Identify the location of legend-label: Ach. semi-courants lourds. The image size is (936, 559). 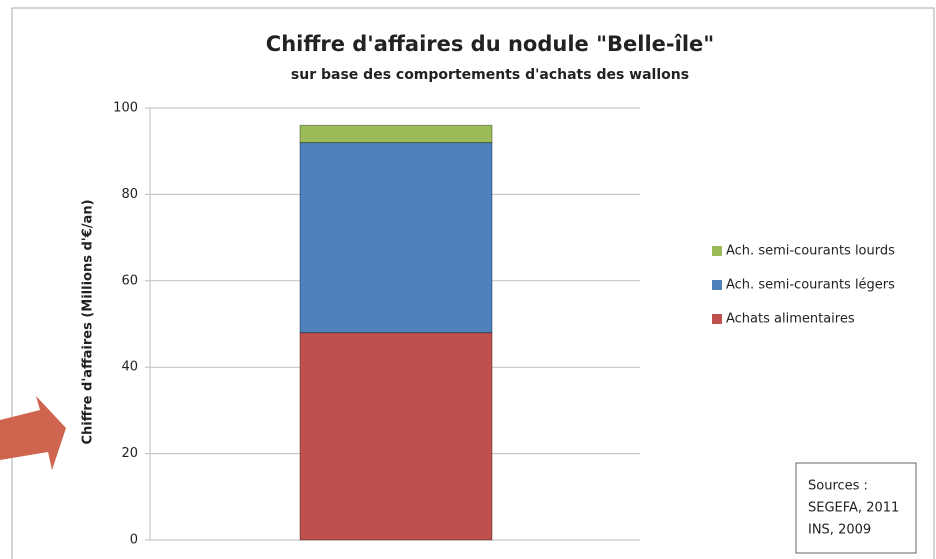
(810, 251).